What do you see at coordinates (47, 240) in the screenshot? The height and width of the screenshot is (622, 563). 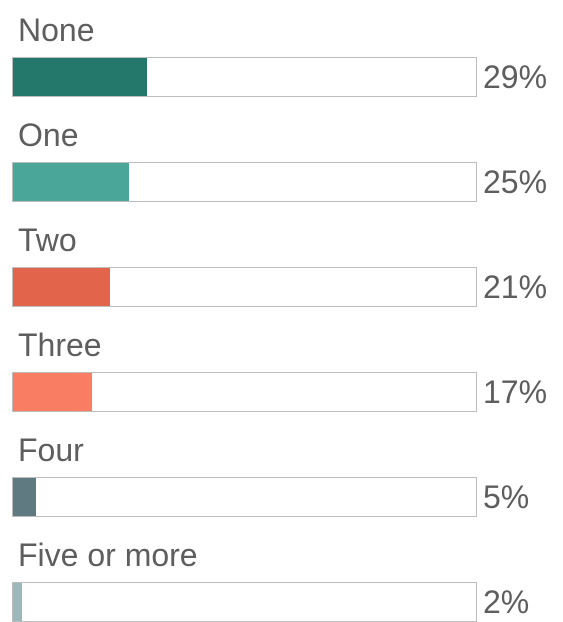 I see `category-label: Two` at bounding box center [47, 240].